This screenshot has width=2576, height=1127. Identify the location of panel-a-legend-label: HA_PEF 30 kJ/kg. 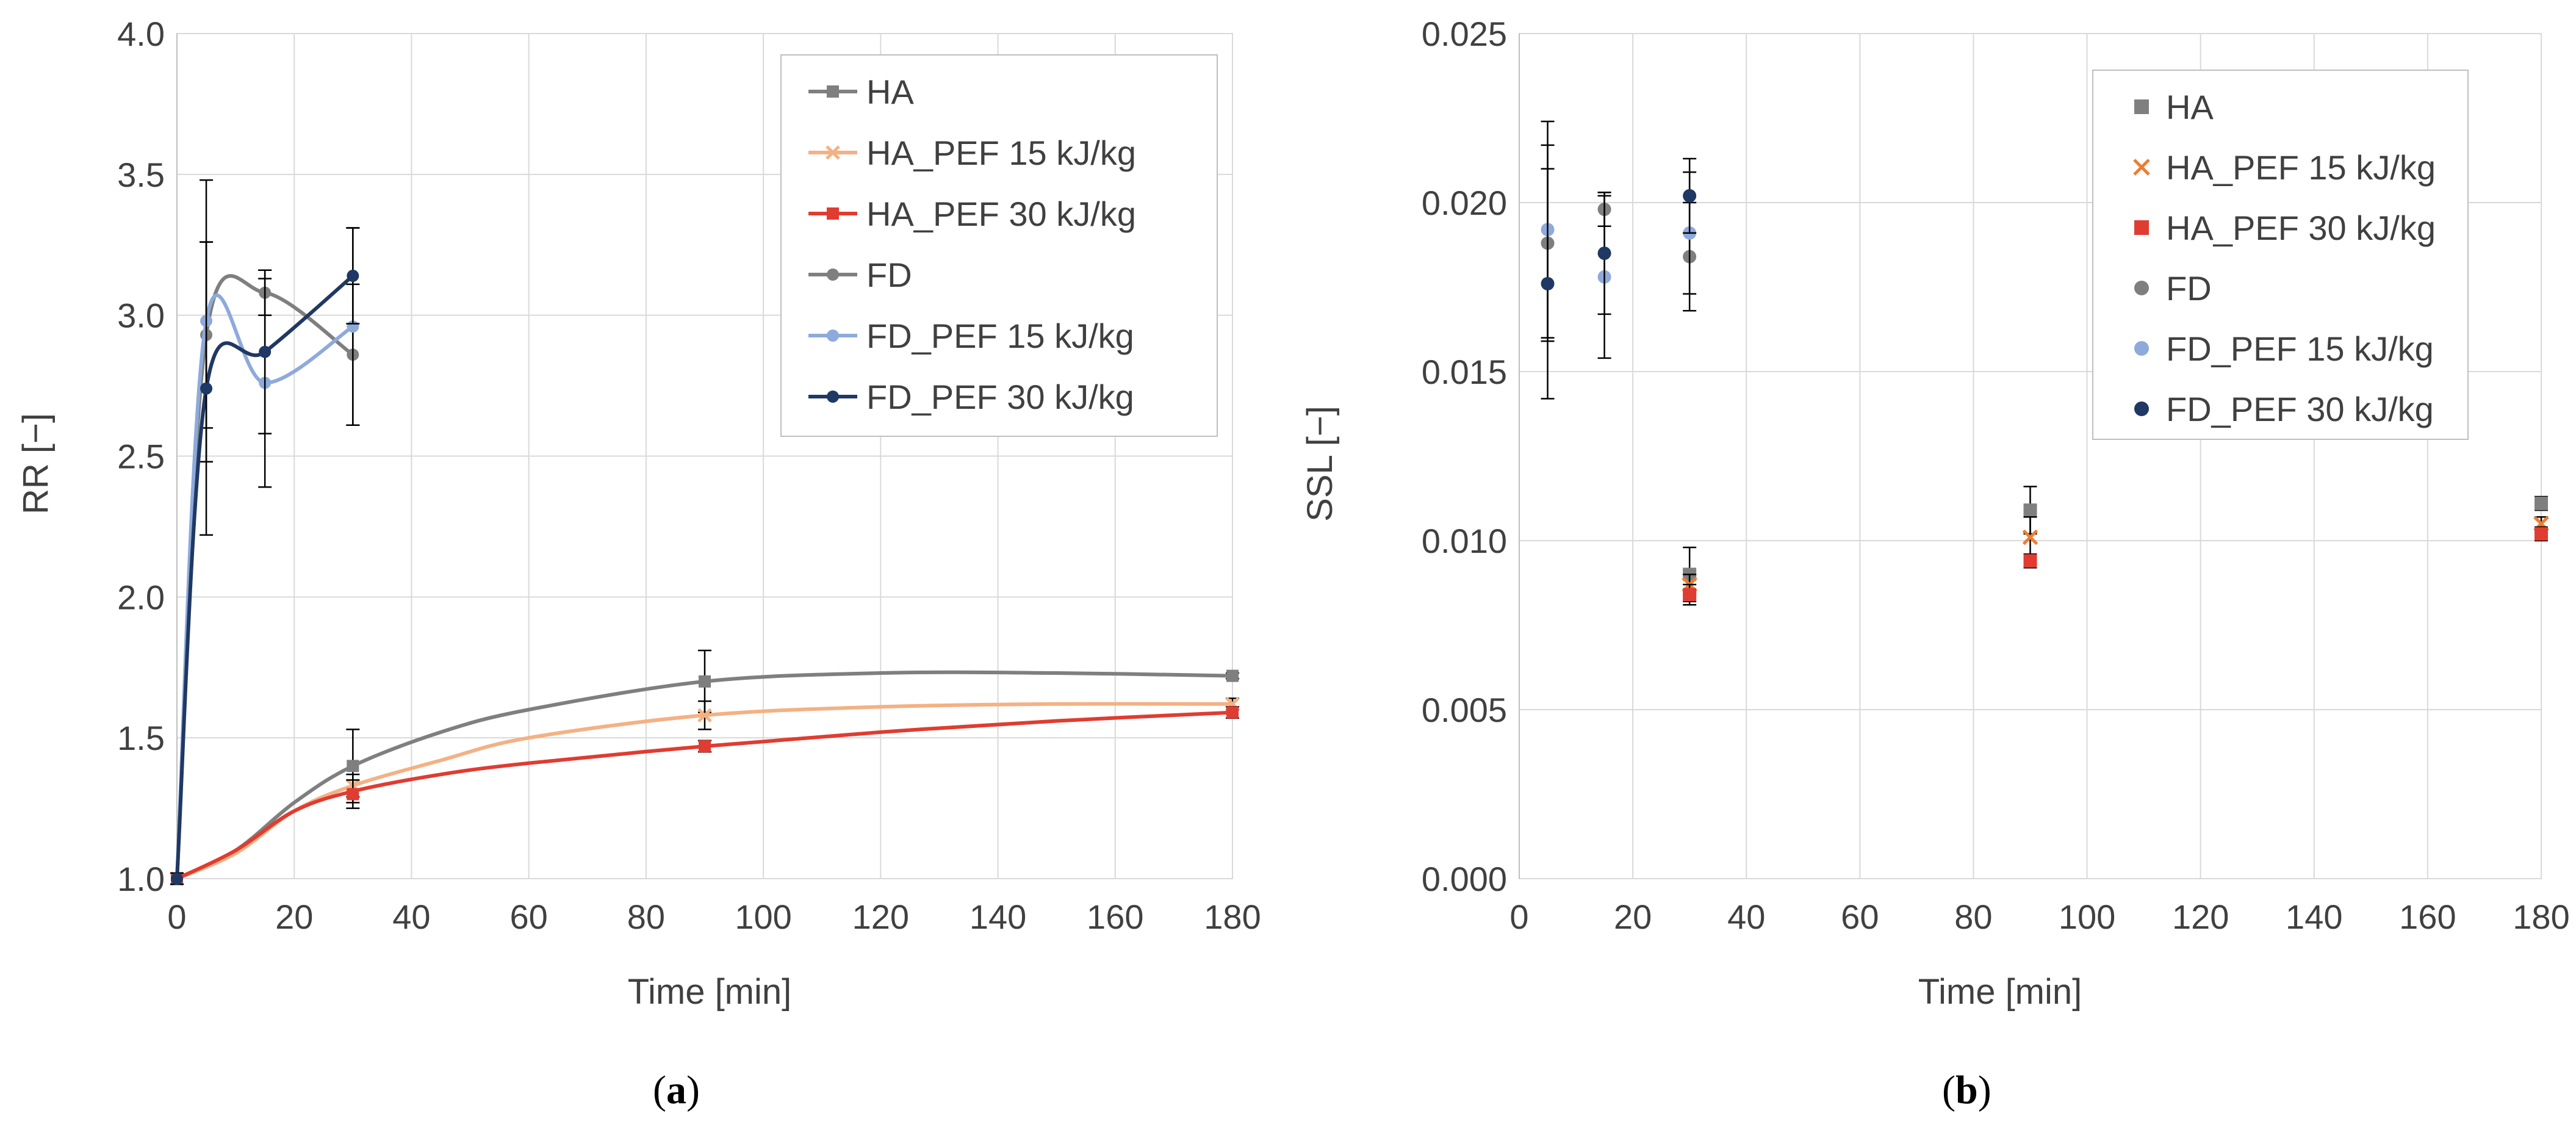
(1001, 214).